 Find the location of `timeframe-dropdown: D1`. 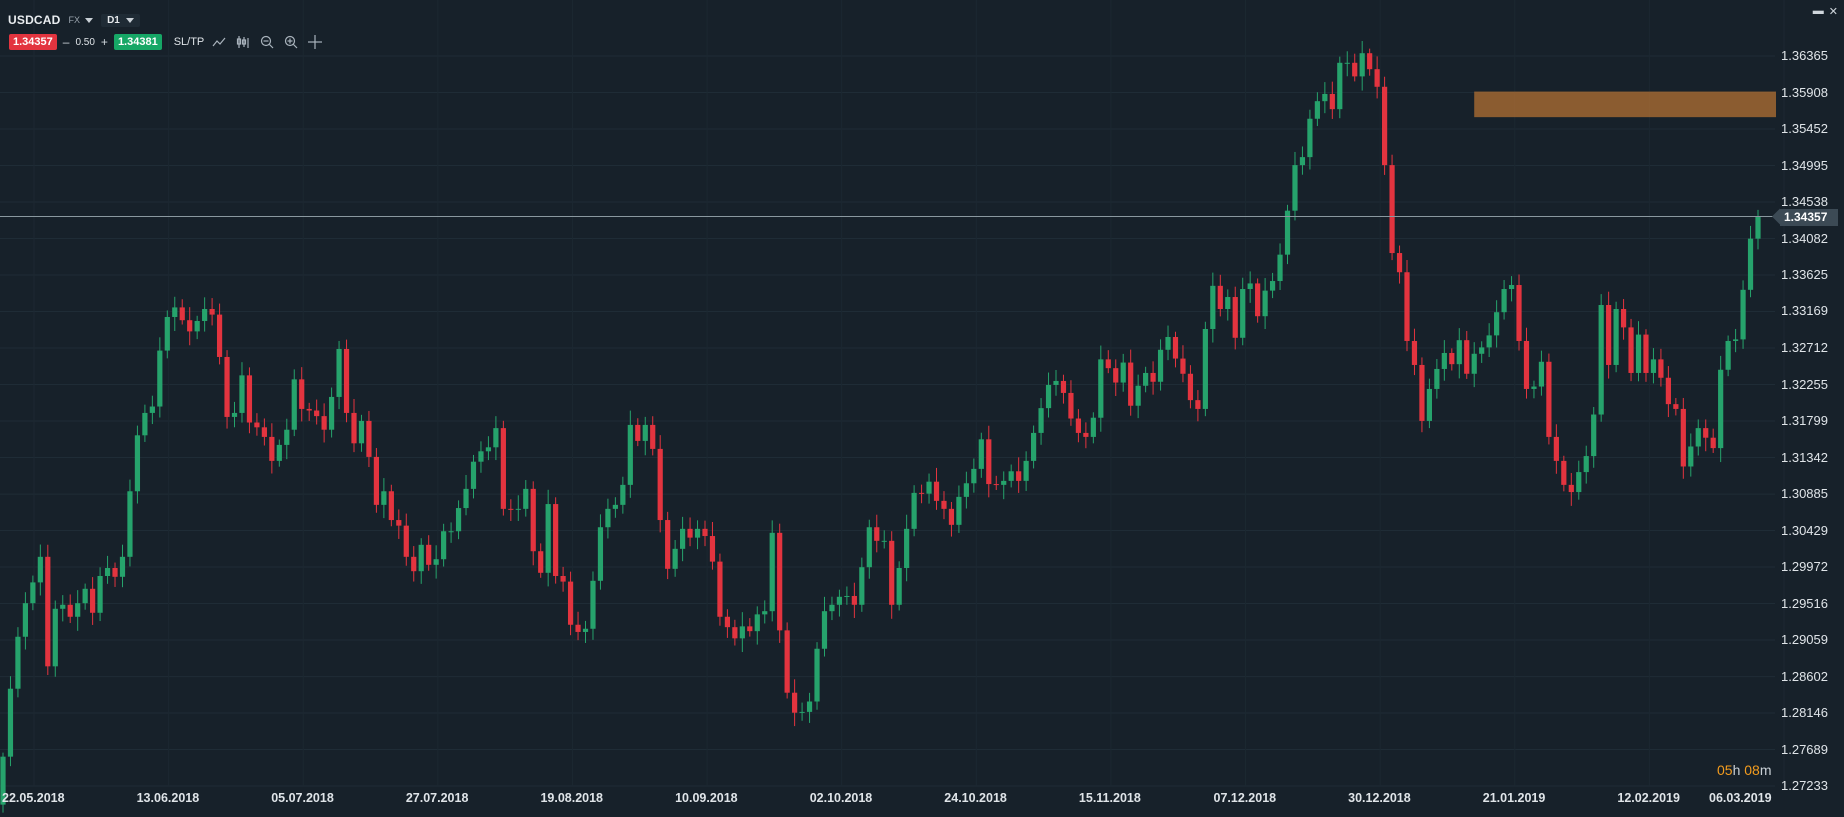

timeframe-dropdown: D1 is located at coordinates (120, 20).